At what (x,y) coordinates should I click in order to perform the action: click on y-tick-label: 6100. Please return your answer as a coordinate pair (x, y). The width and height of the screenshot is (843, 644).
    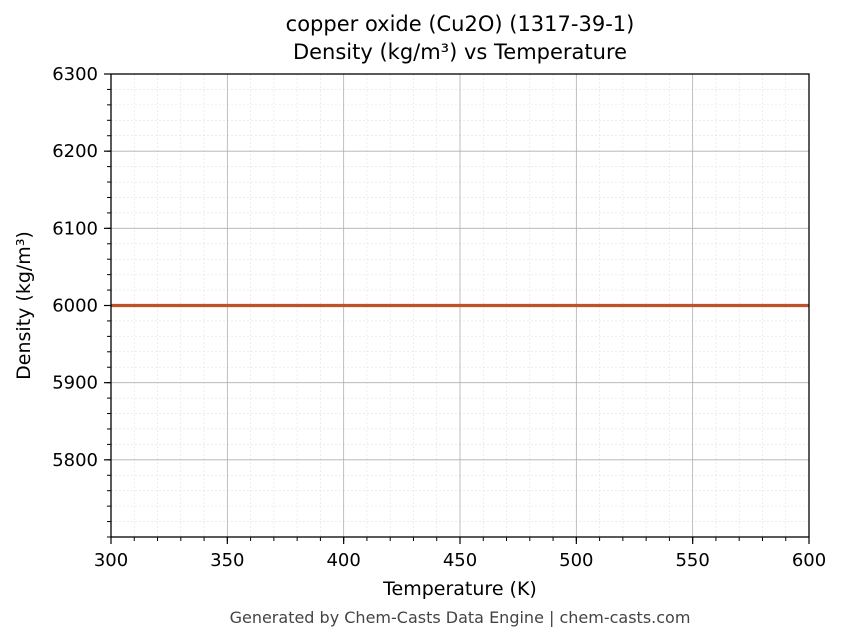
    Looking at the image, I should click on (75, 228).